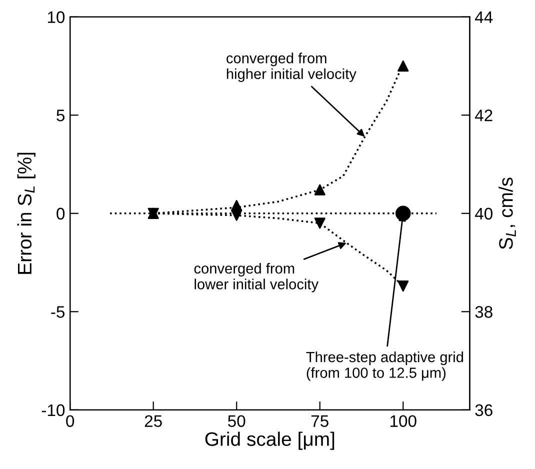  Describe the element at coordinates (53, 410) in the screenshot. I see `y-tick-label: -10` at that location.